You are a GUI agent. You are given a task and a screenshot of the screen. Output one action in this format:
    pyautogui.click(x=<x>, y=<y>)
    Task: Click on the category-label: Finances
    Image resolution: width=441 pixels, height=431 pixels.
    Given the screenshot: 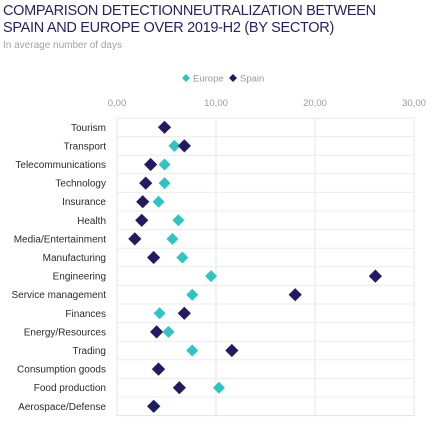 What is the action you would take?
    pyautogui.click(x=85, y=314)
    